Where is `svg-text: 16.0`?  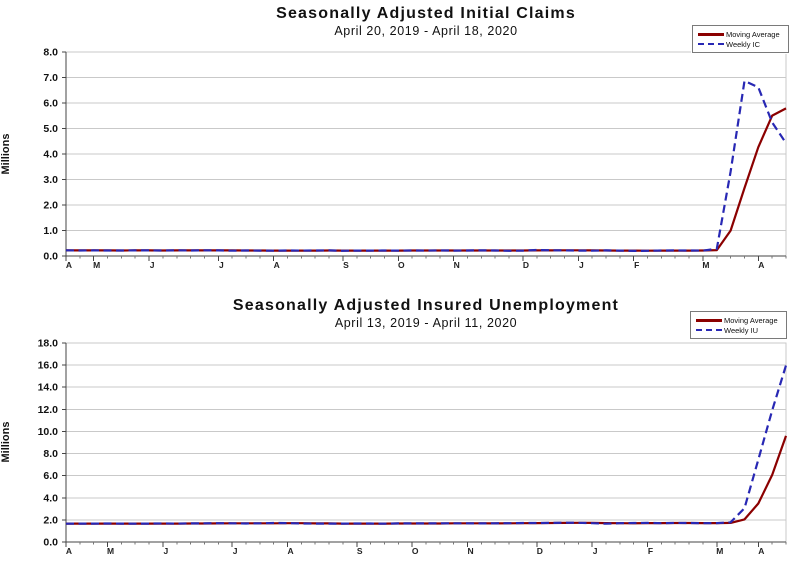
svg-text: 16.0 is located at coordinates (48, 366).